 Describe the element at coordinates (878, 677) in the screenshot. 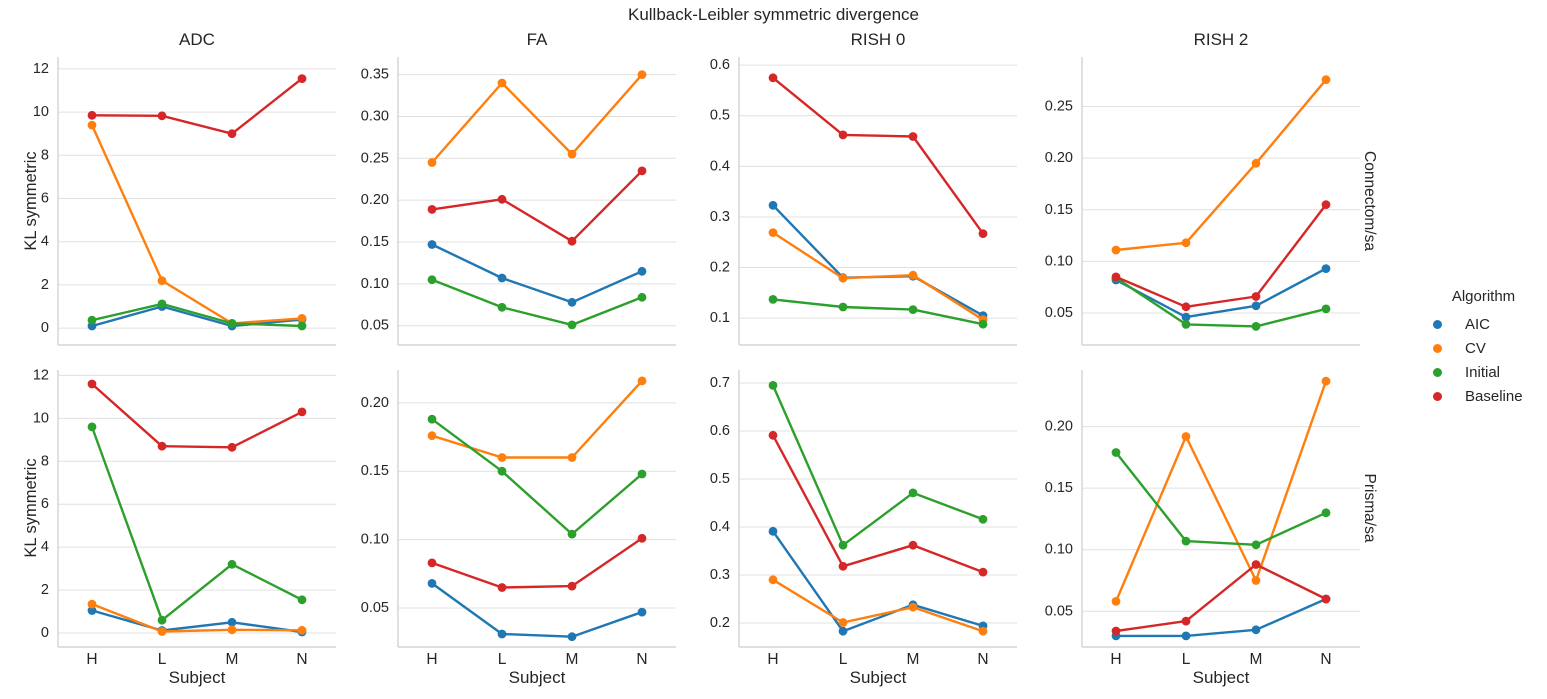

I see `x-axis-label-rish0: Subject` at that location.